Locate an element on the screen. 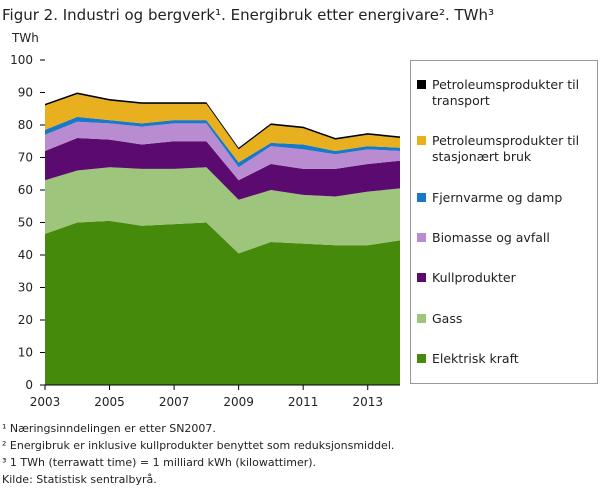 This screenshot has height=488, width=609. y-axis-label: TWh is located at coordinates (25, 38).